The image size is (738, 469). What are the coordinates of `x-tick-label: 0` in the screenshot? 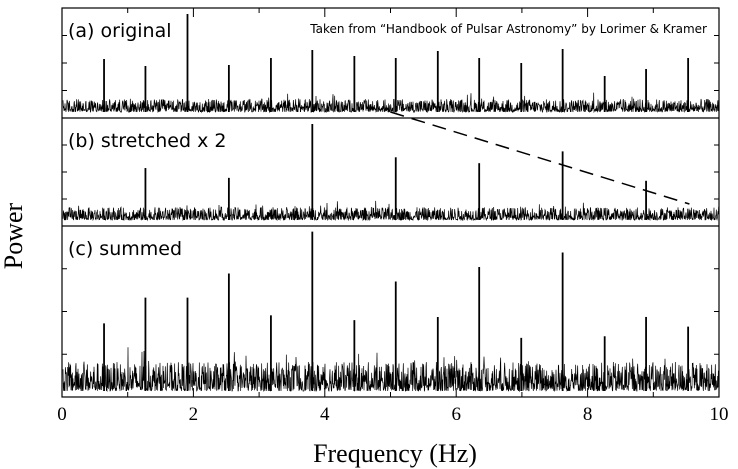 It's located at (62, 414).